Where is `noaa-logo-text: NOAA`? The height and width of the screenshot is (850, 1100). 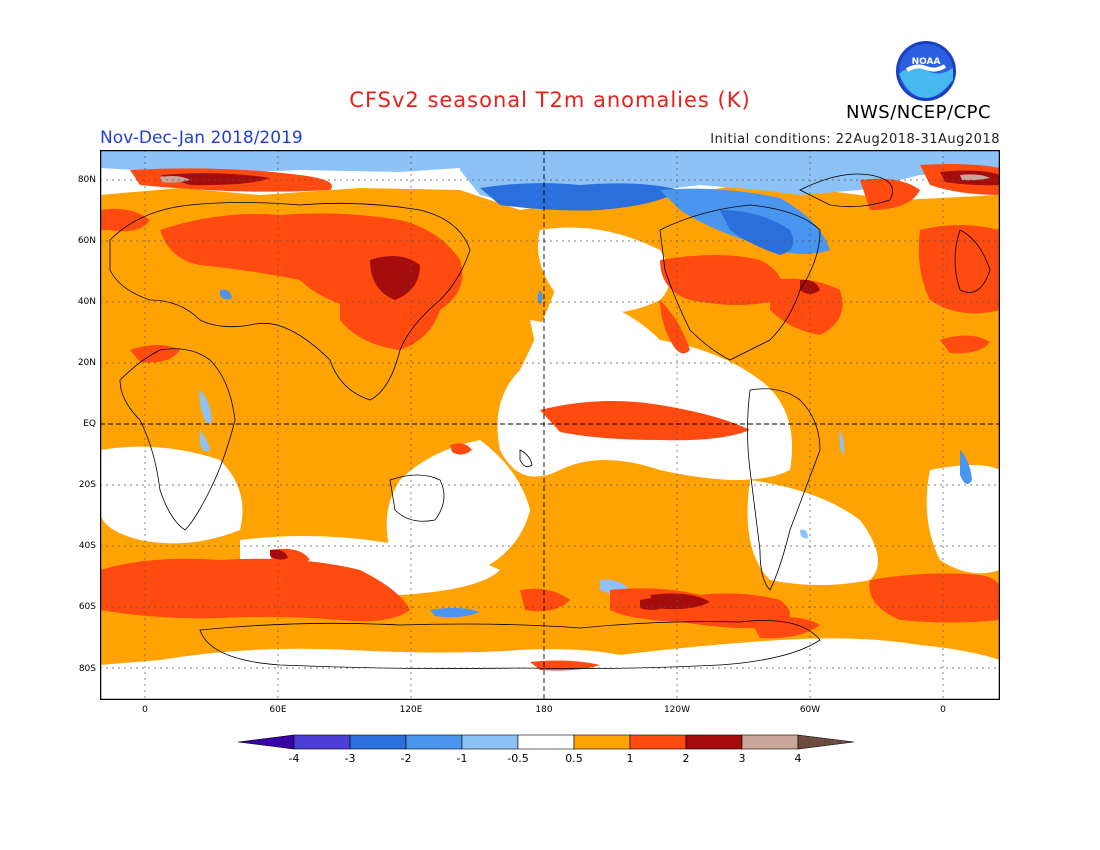
noaa-logo-text: NOAA is located at coordinates (926, 62).